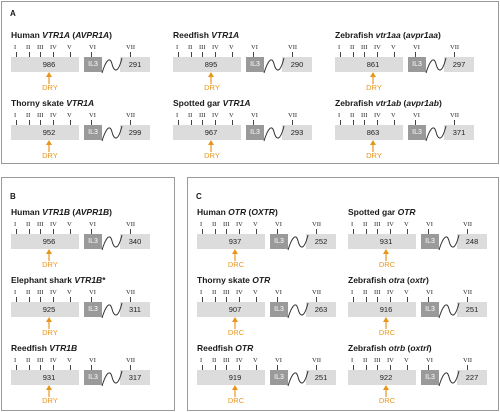 This screenshot has width=500, height=412. I want to click on gene-symbol: otrb, so click(397, 348).